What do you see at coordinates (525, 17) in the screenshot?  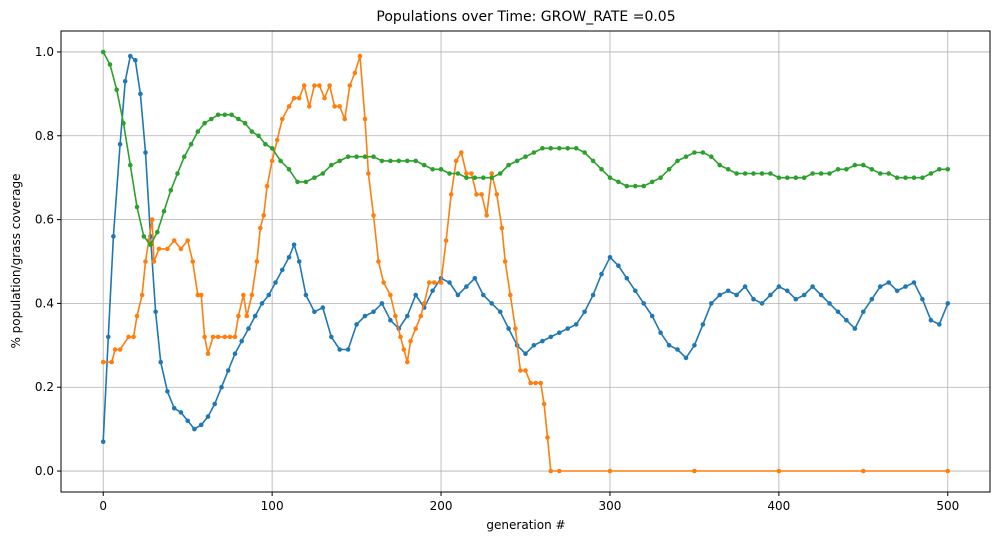 I see `chart-title: Populations over Time: GROW_RATE =0.05` at bounding box center [525, 17].